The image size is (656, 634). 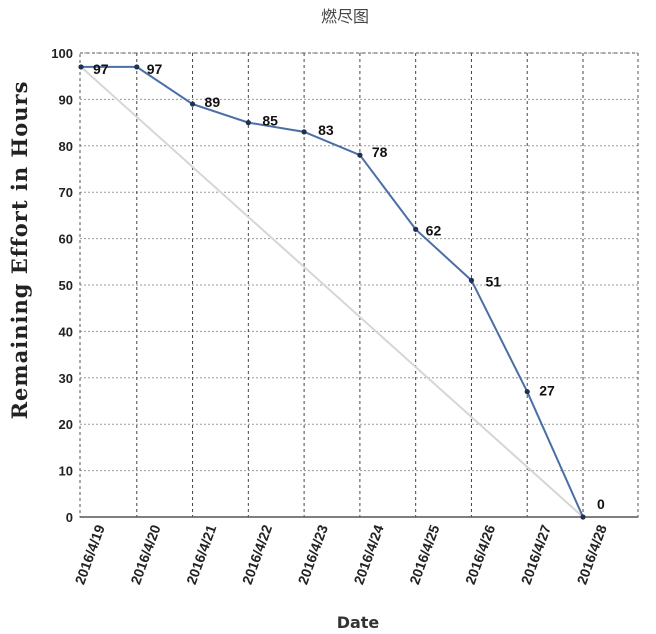 I want to click on data-label: 0, so click(x=601, y=504).